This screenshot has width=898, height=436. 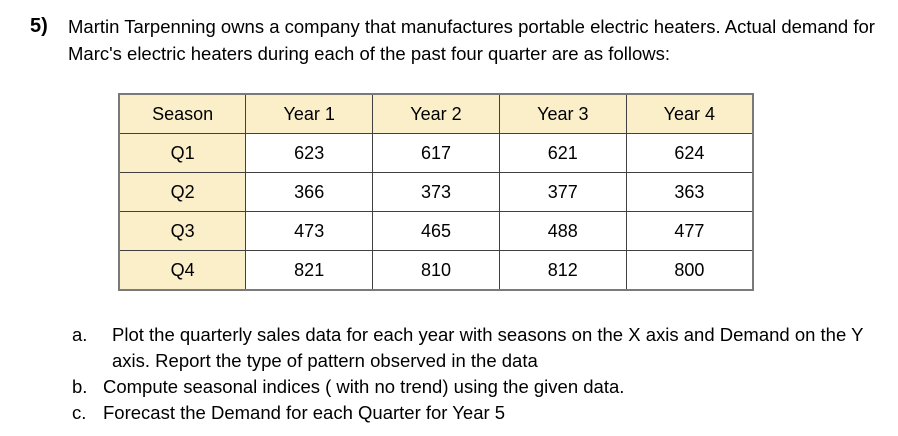 I want to click on table-row: Q1 623 617 621 624, so click(x=436, y=153).